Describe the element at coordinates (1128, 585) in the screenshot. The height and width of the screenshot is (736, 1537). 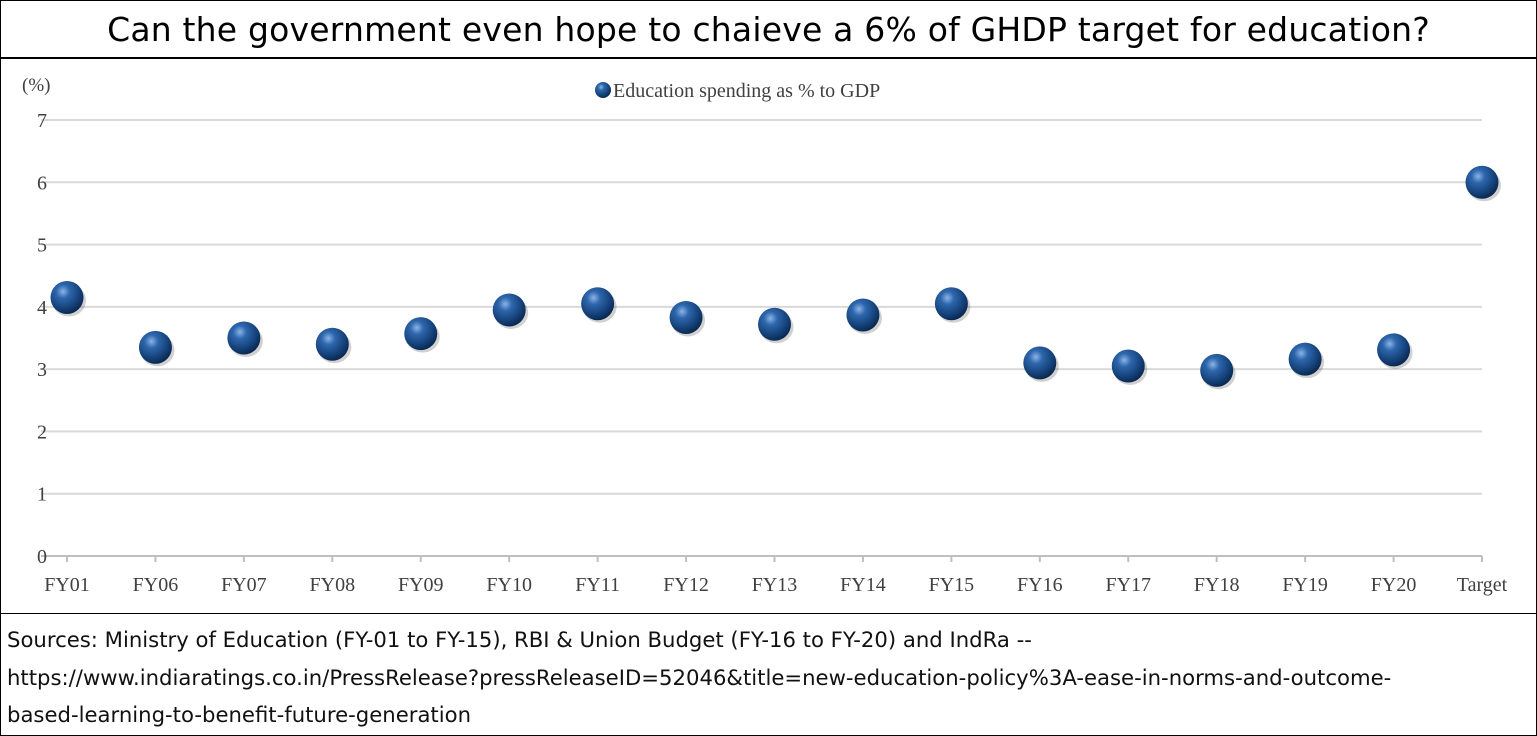
I see `x-tick-label: FY17` at that location.